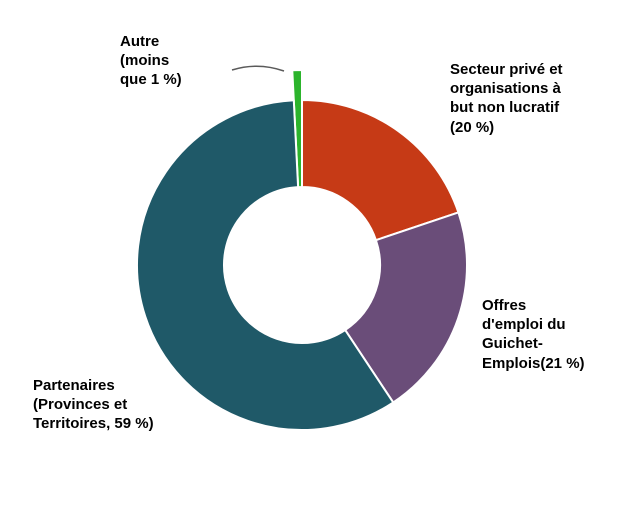 The height and width of the screenshot is (507, 640). What do you see at coordinates (151, 61) in the screenshot?
I see `label-autre: Autre (moins que 1 %)` at bounding box center [151, 61].